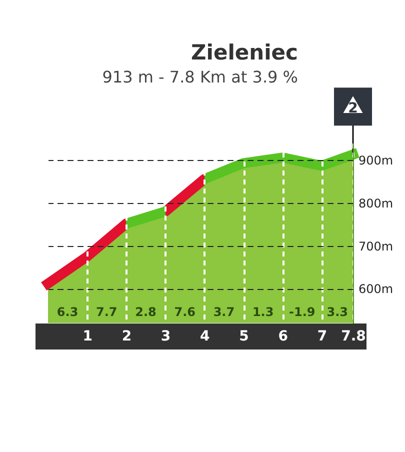  What do you see at coordinates (145, 312) in the screenshot?
I see `annotation: 2.8` at bounding box center [145, 312].